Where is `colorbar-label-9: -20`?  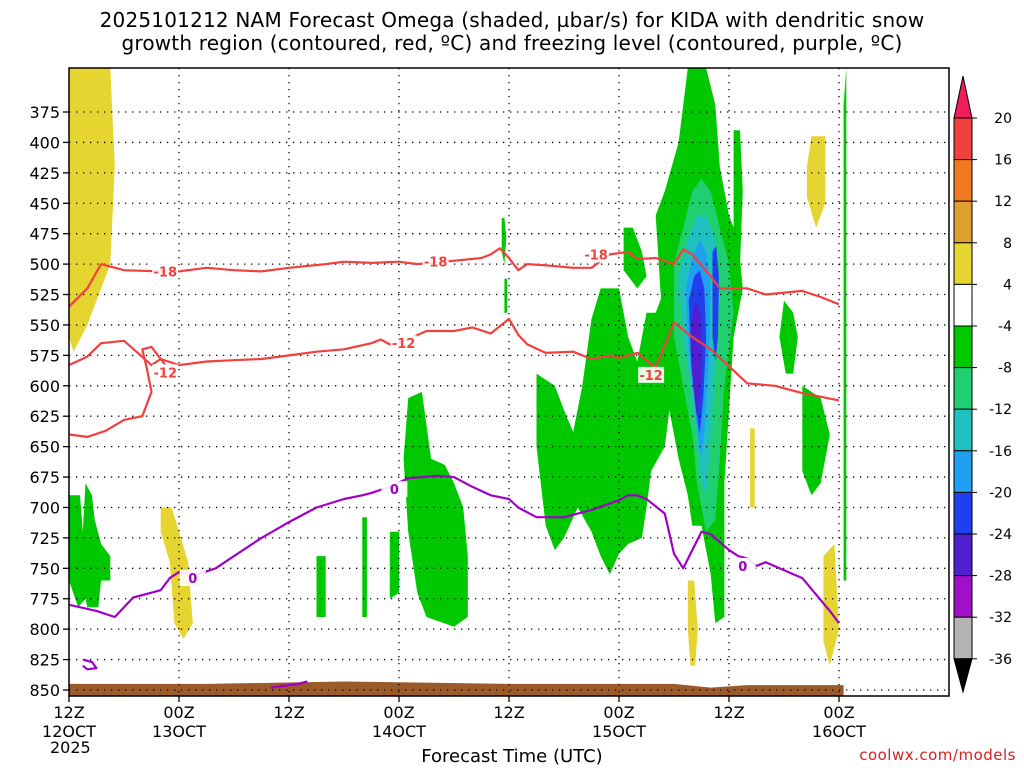
colorbar-label-9: -20 is located at coordinates (1000, 493).